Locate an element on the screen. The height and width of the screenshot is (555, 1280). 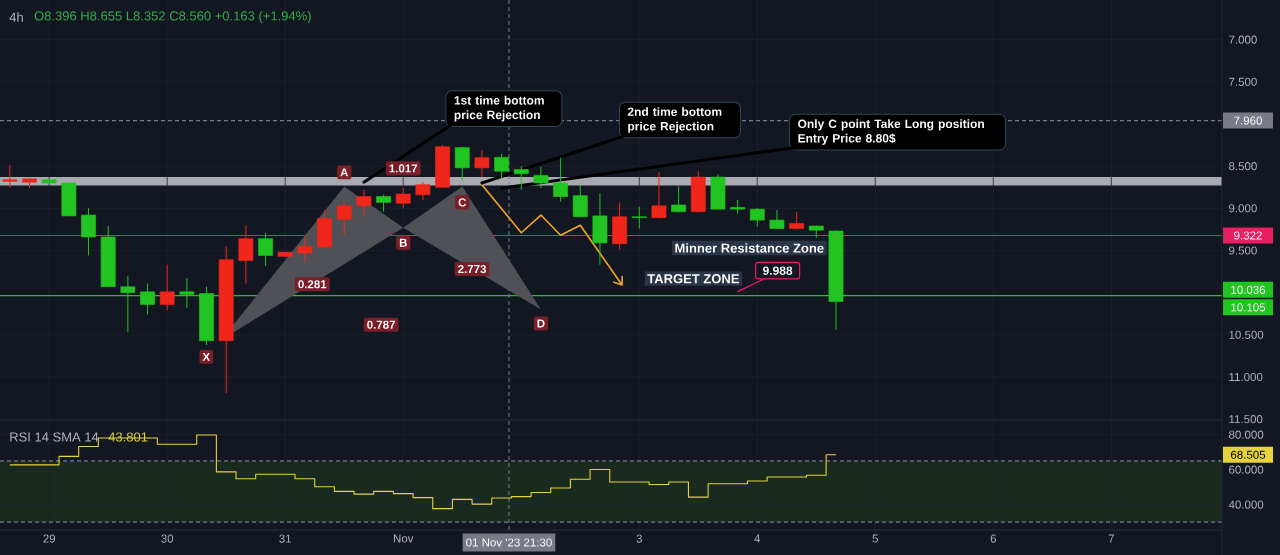
y-tick-label: 80.000 is located at coordinates (1246, 434).